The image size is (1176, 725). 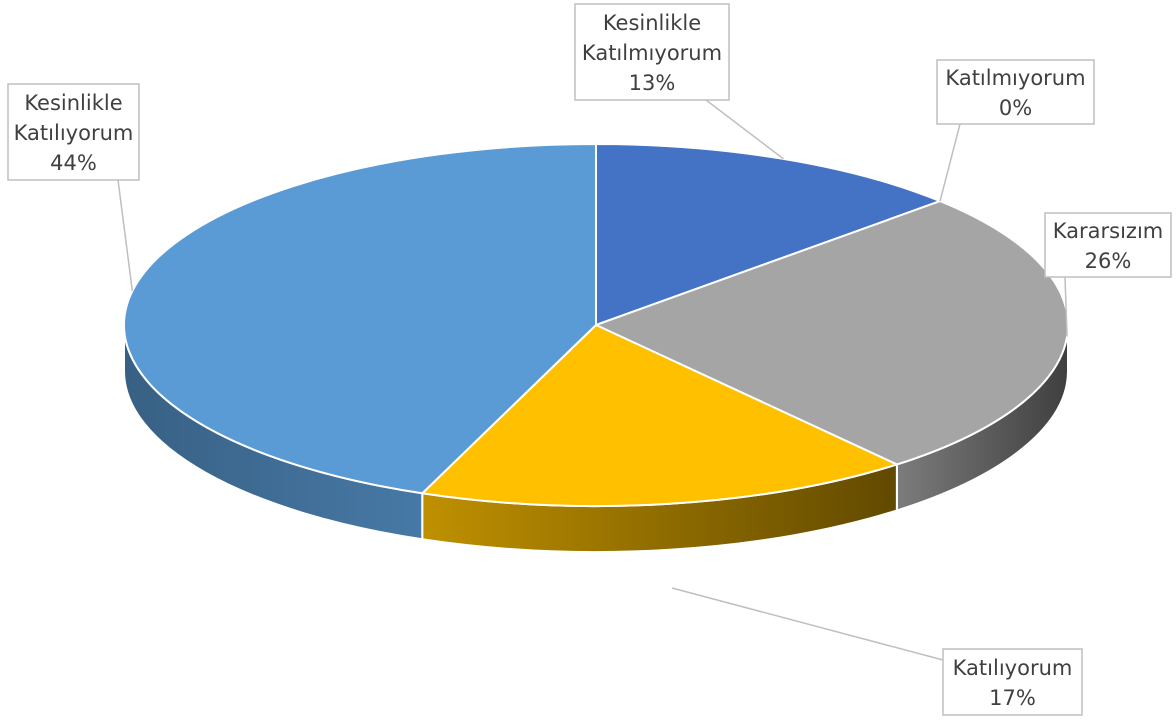 I want to click on data-label-category-3-0: Katılıyorum, so click(x=1013, y=668).